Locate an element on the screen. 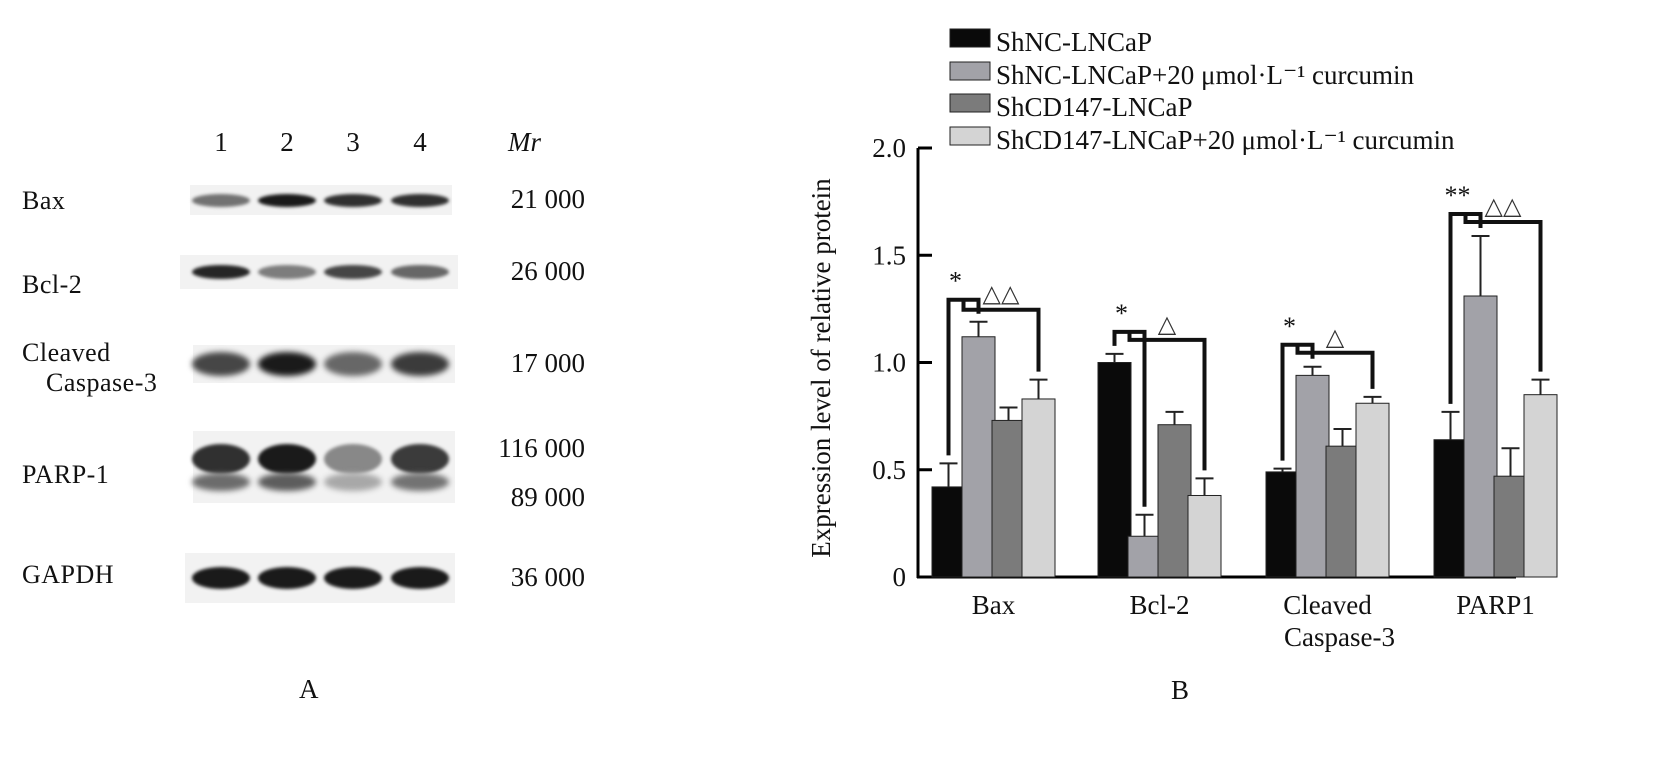 This screenshot has height=762, width=1654. molecular-weight-label: 89 000 is located at coordinates (547, 497).